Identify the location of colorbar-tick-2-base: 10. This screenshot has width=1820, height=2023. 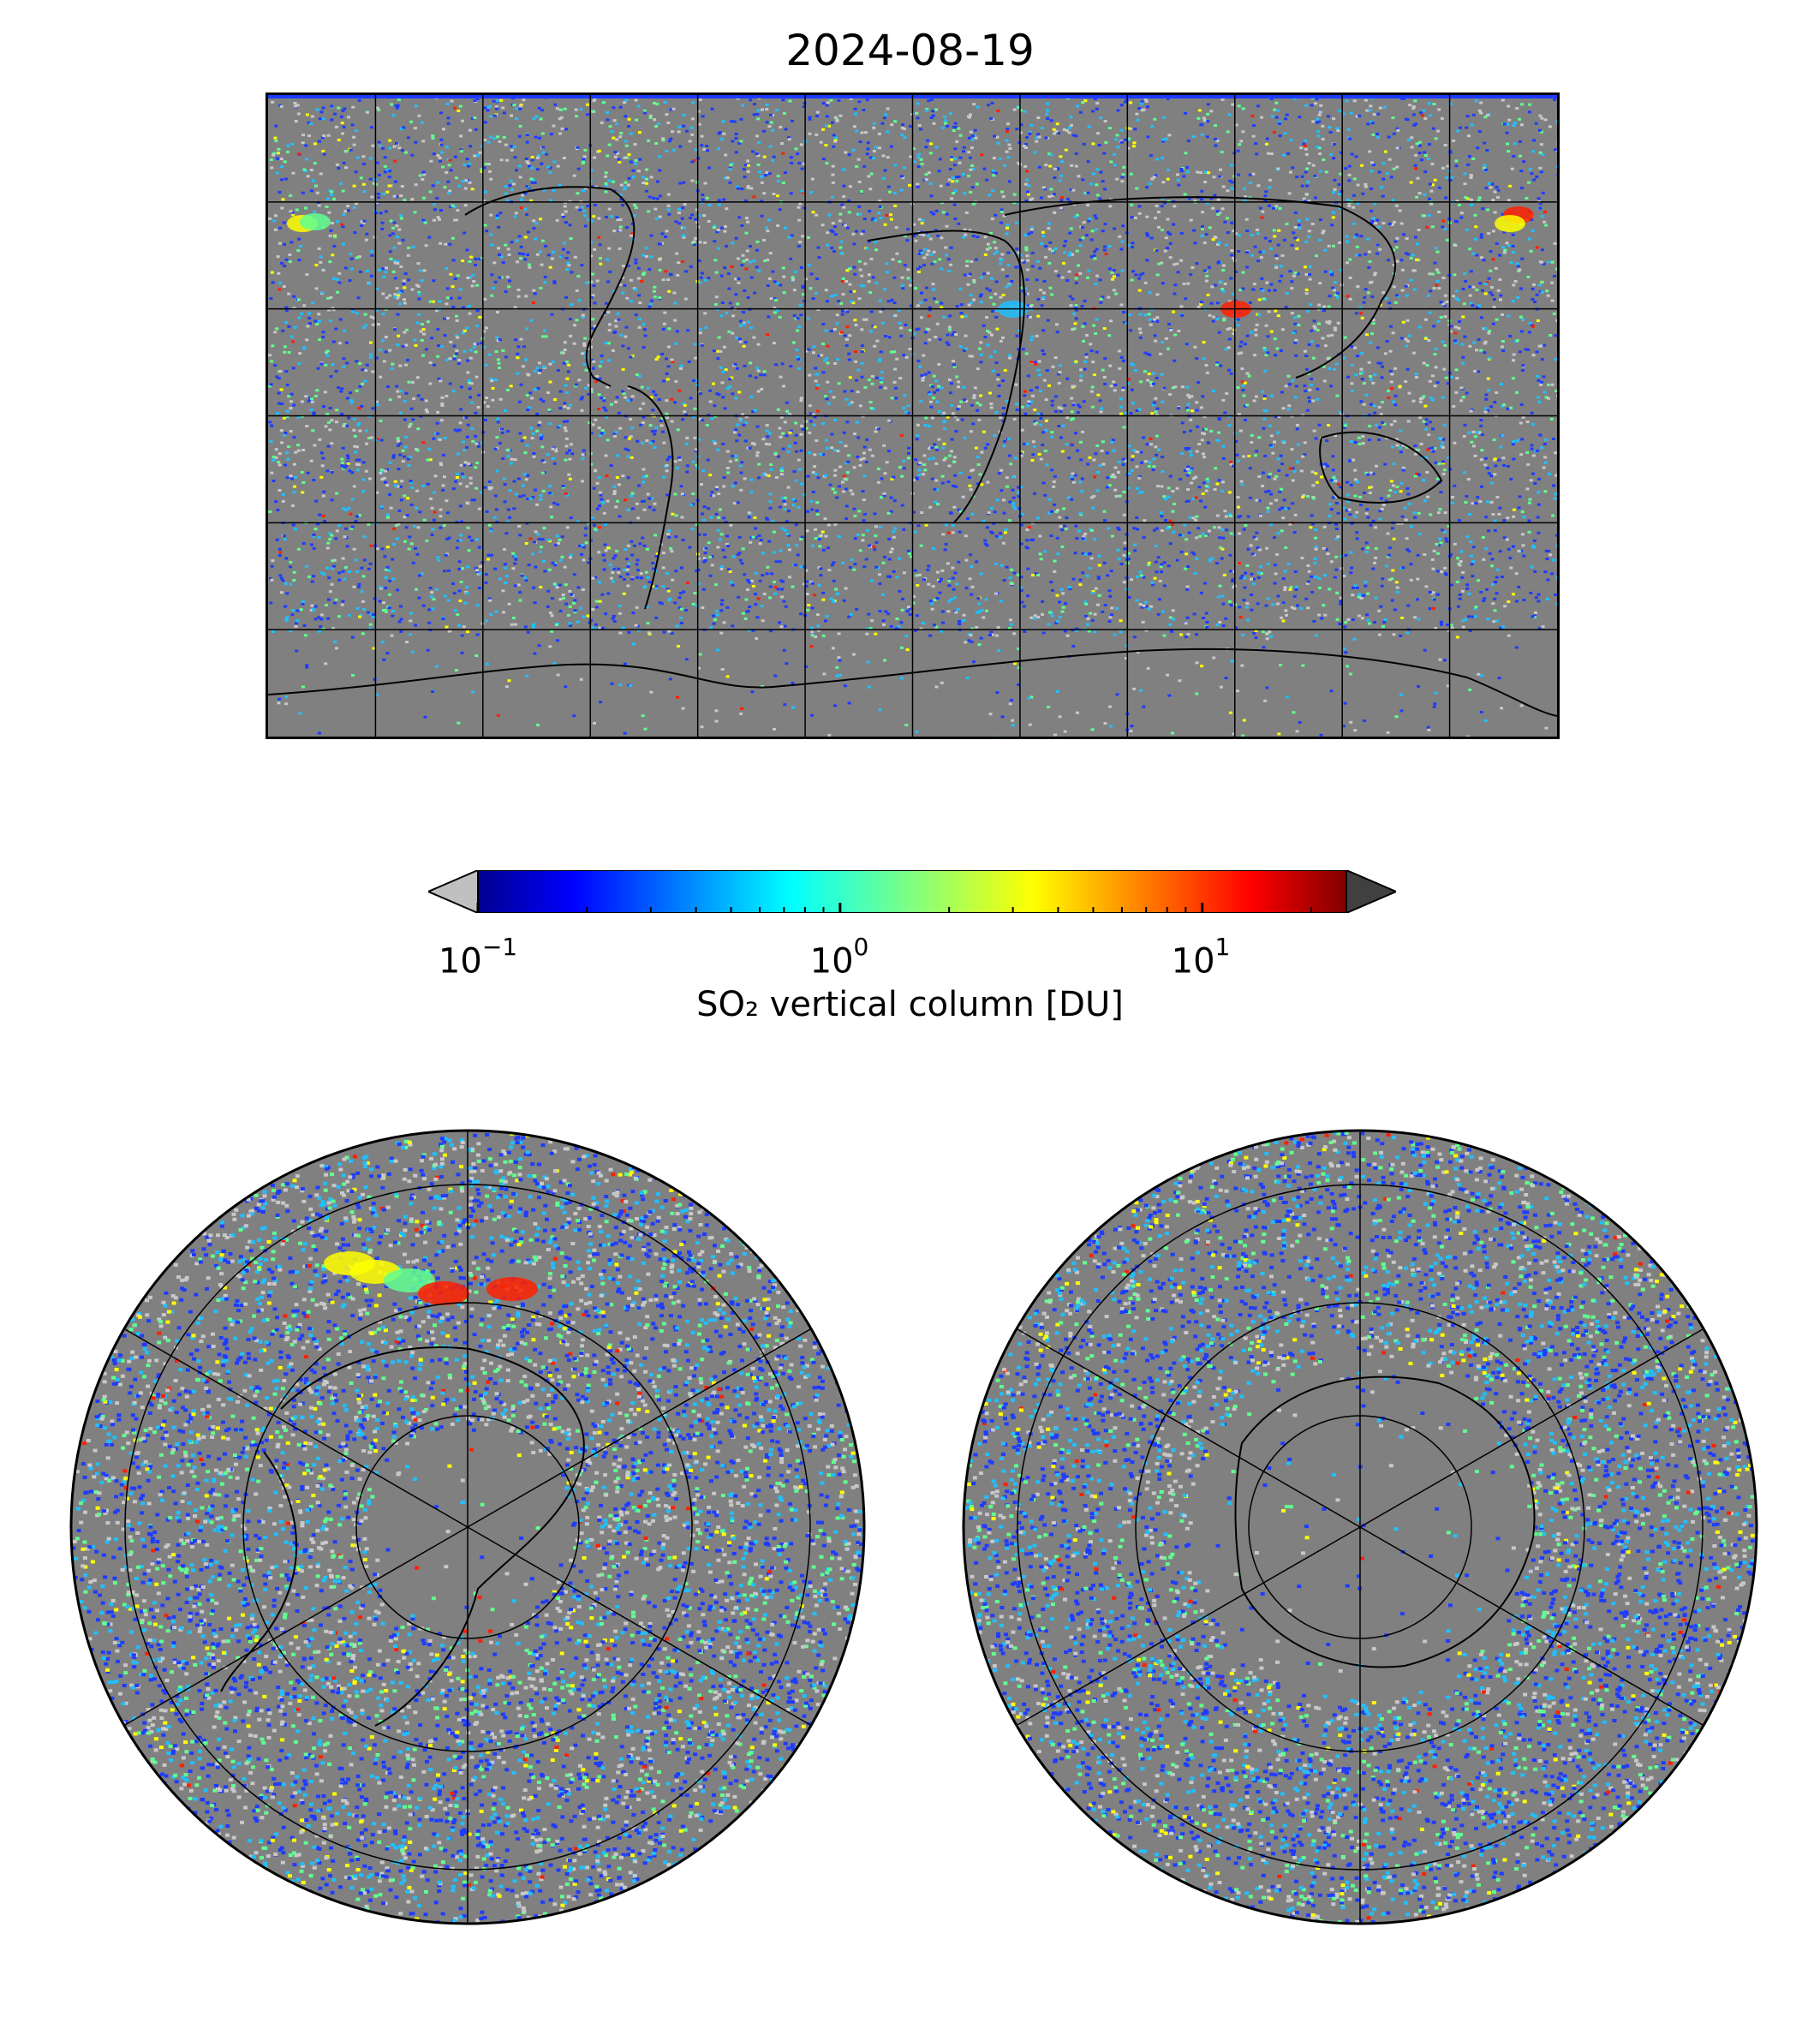
(1193, 961).